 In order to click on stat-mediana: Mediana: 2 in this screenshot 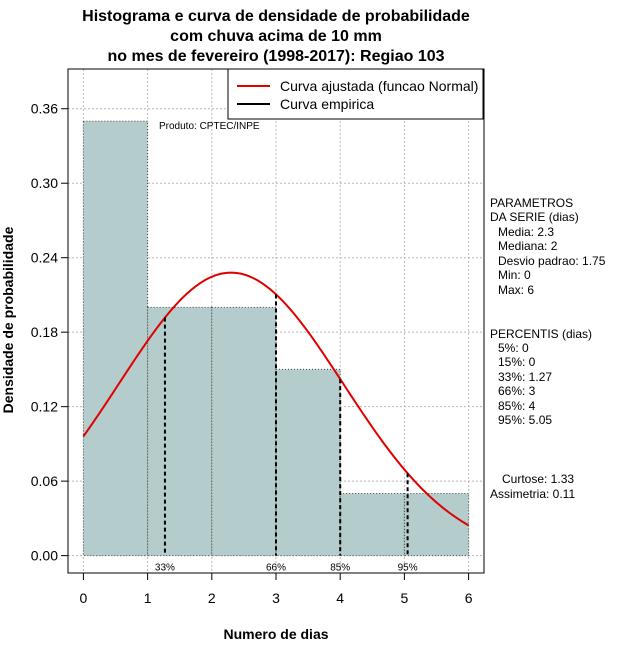, I will do `click(528, 246)`.